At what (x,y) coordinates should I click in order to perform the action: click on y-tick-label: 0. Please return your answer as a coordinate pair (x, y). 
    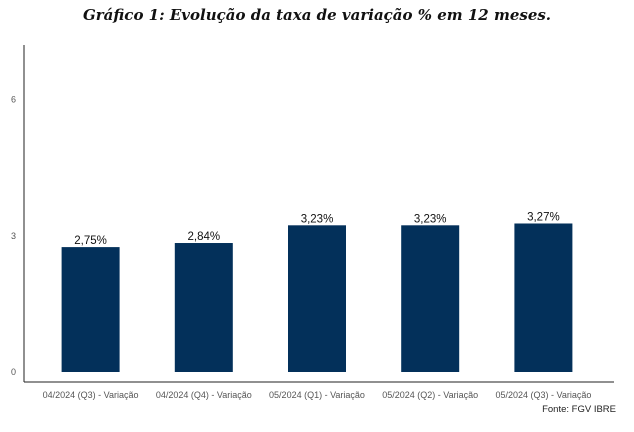
    Looking at the image, I should click on (13, 372).